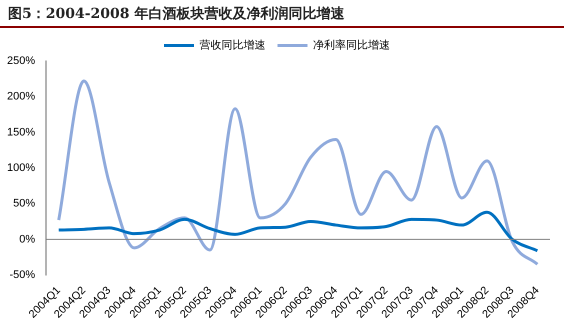 The image size is (580, 331). I want to click on y-tick-label: 250%, so click(21, 61).